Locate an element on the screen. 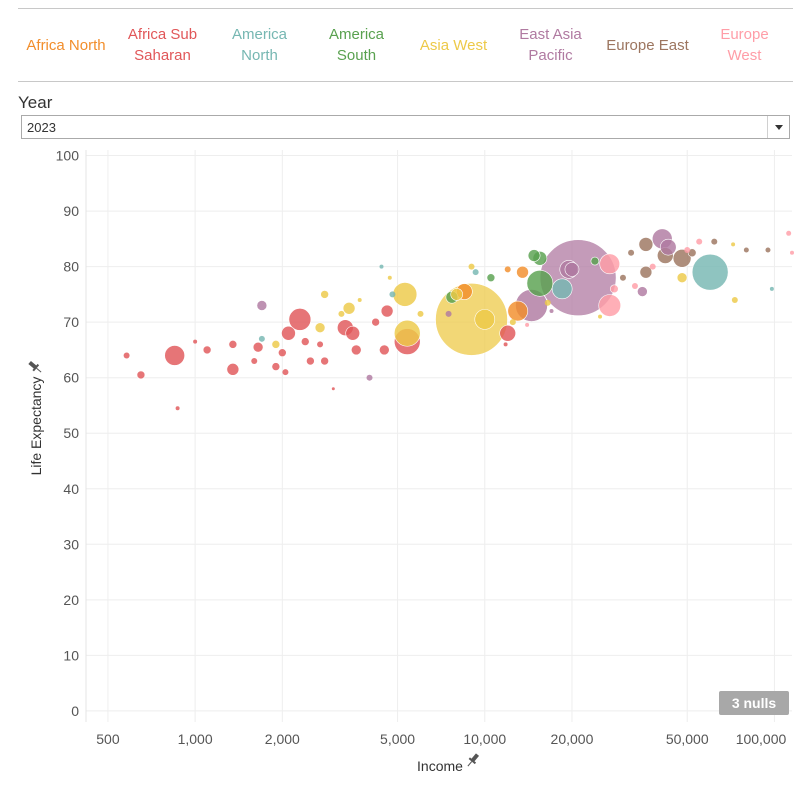 Image resolution: width=807 pixels, height=785 pixels. legend-item-america-north: America North is located at coordinates (259, 45).